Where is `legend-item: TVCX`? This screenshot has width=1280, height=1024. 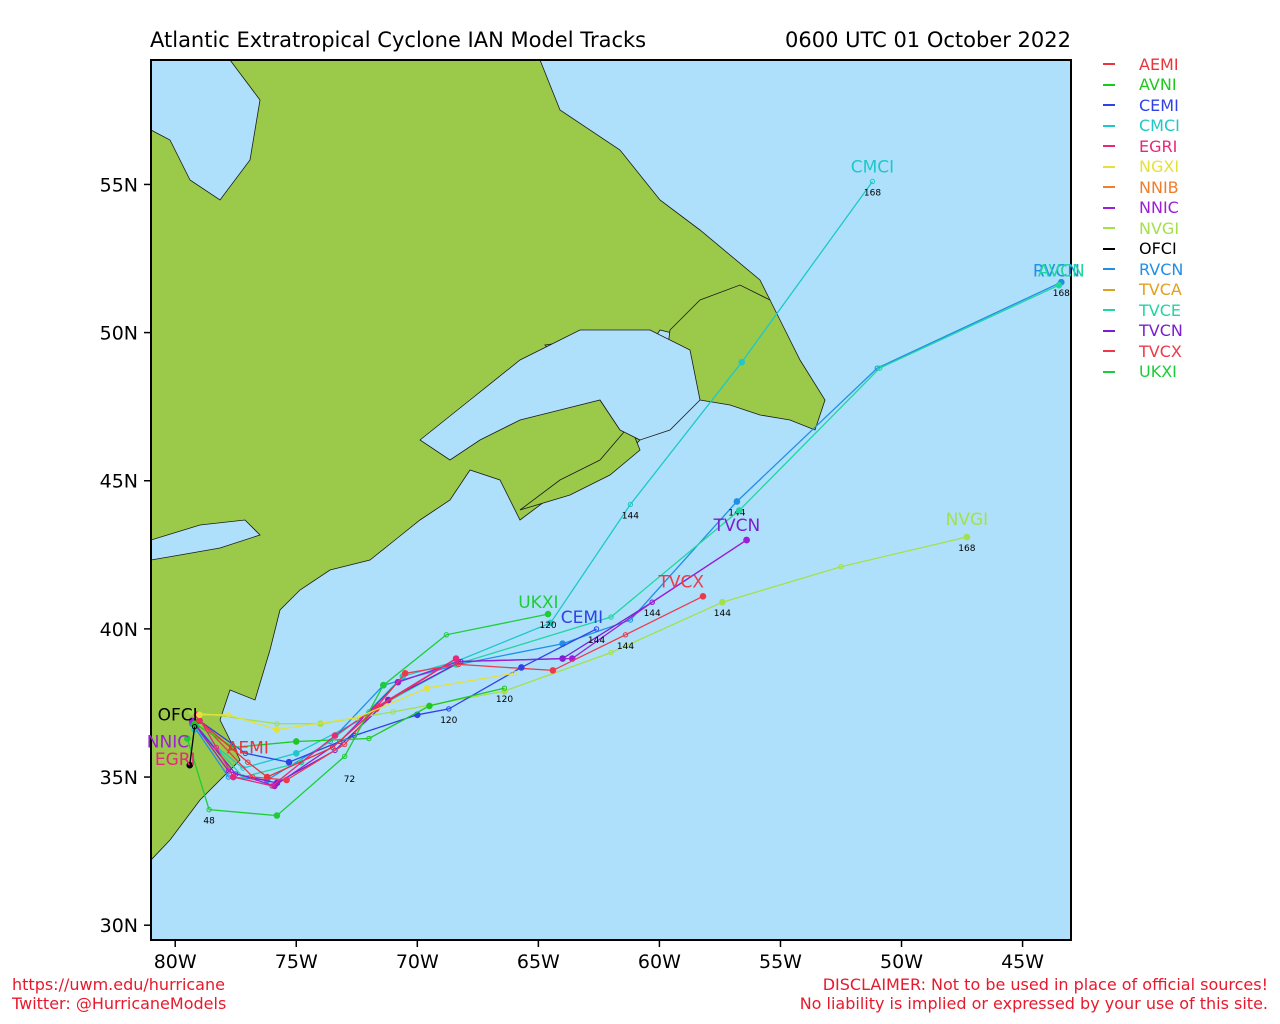
legend-item: TVCX is located at coordinates (1143, 351).